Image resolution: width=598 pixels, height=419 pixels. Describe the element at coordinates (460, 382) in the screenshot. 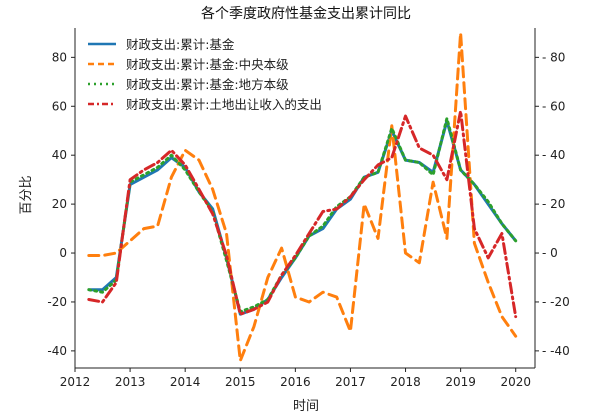

I see `x-tick-label: 2019` at that location.